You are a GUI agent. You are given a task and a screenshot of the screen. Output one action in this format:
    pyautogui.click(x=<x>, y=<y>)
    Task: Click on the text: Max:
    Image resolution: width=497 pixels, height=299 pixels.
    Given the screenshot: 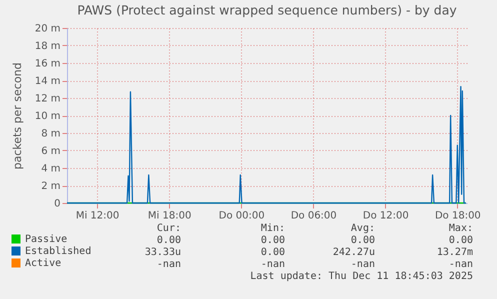 What is the action you would take?
    pyautogui.click(x=460, y=228)
    